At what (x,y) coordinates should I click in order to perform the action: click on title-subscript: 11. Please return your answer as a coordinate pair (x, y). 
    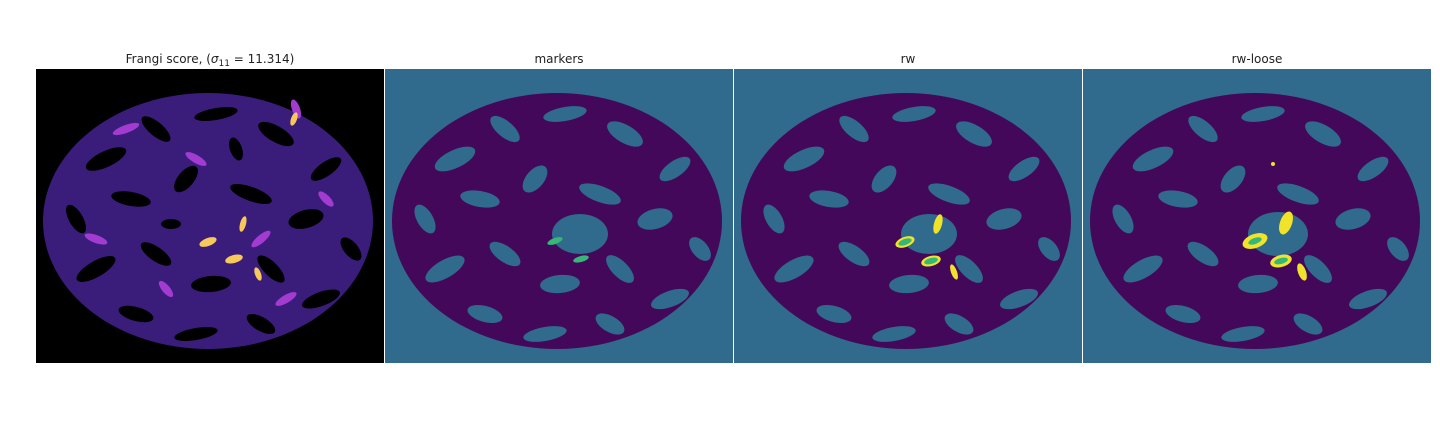
    Looking at the image, I should click on (224, 64).